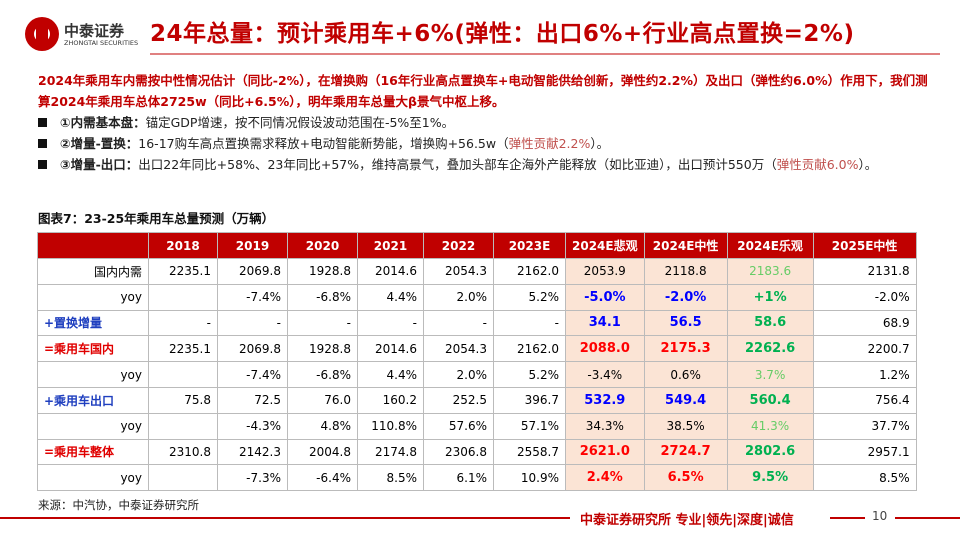 The width and height of the screenshot is (960, 540). I want to click on column-header: 2020, so click(322, 245).